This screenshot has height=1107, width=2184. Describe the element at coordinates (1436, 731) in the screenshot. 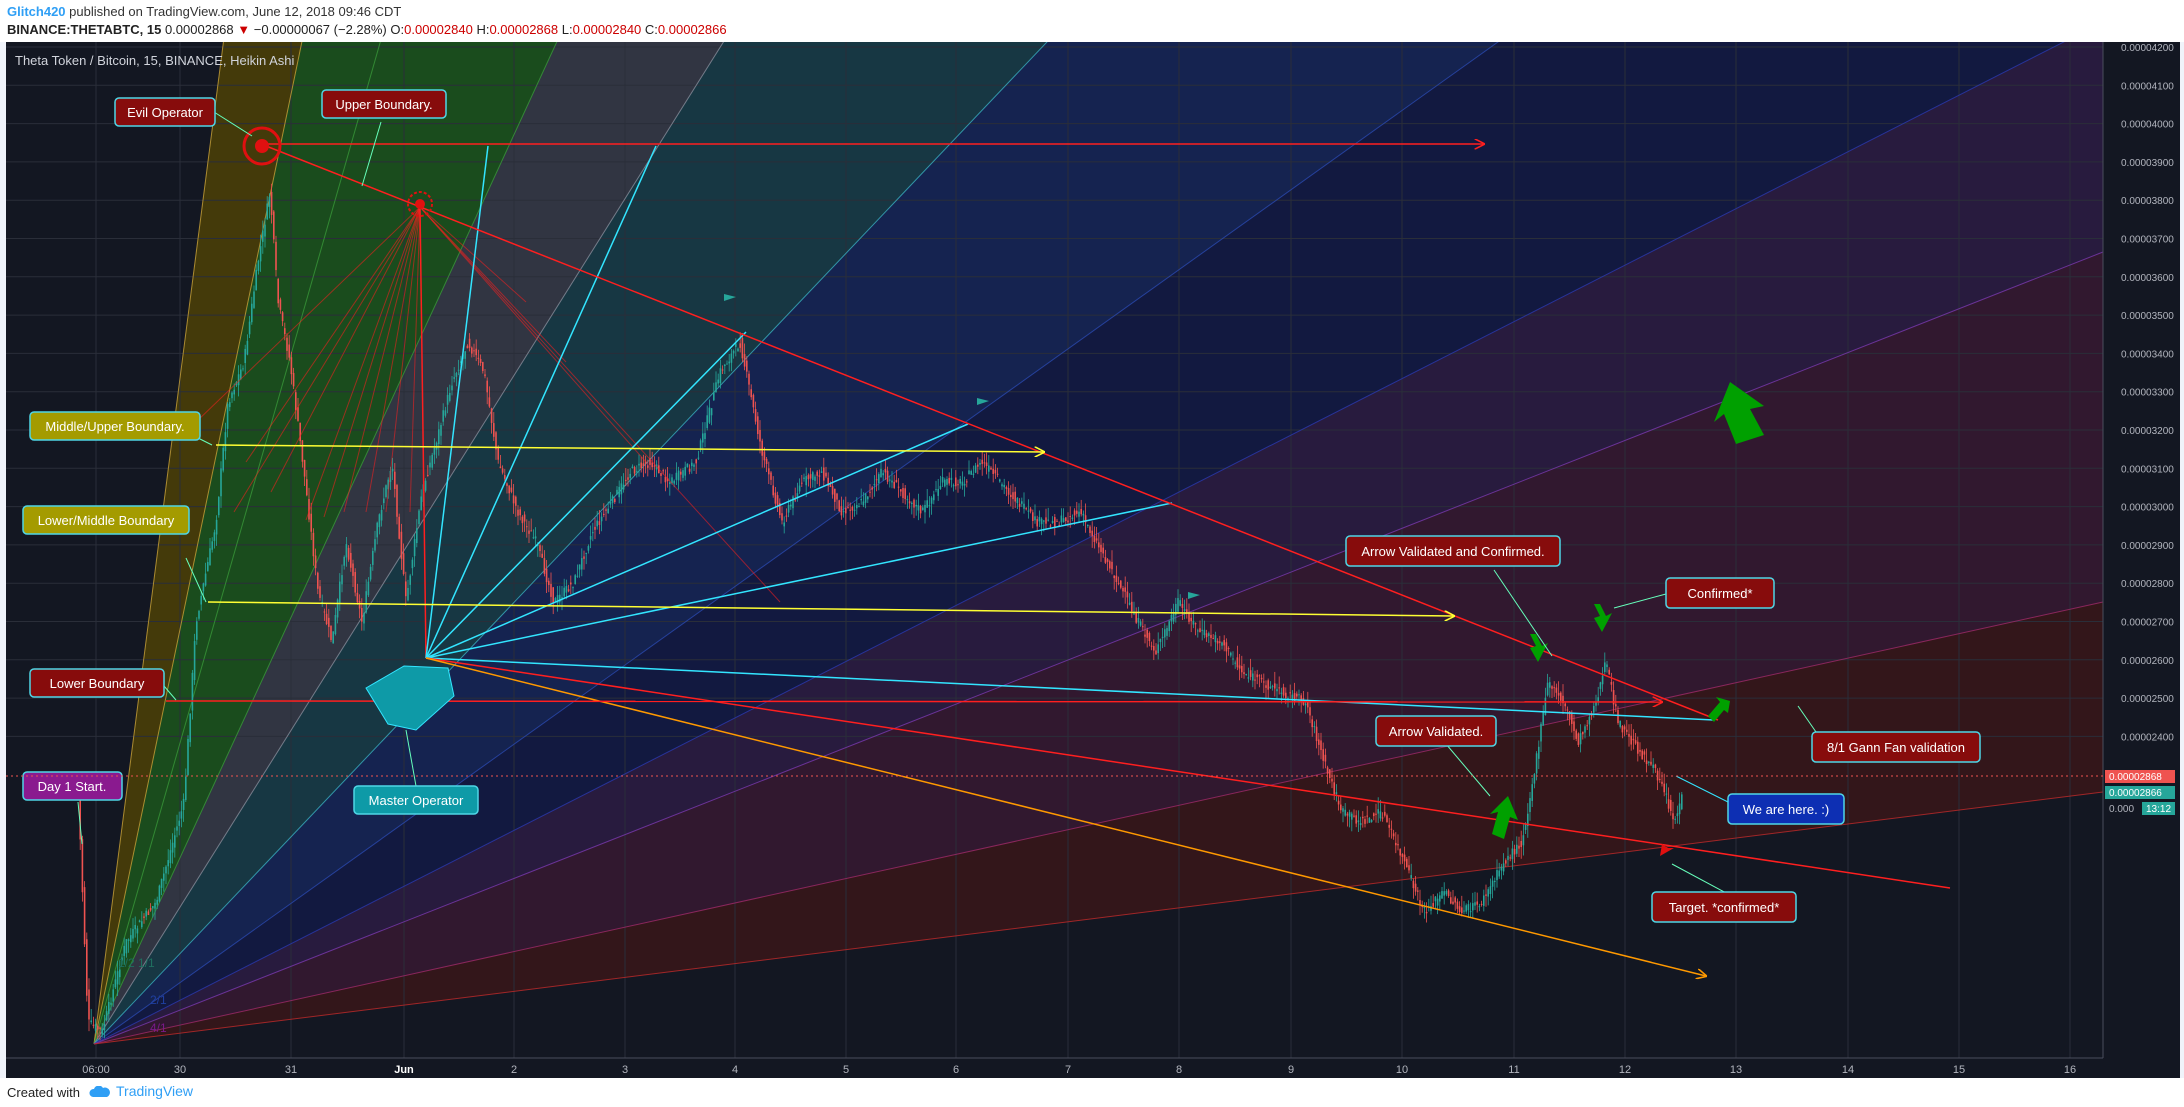

I see `arrow-validated-callout` at that location.